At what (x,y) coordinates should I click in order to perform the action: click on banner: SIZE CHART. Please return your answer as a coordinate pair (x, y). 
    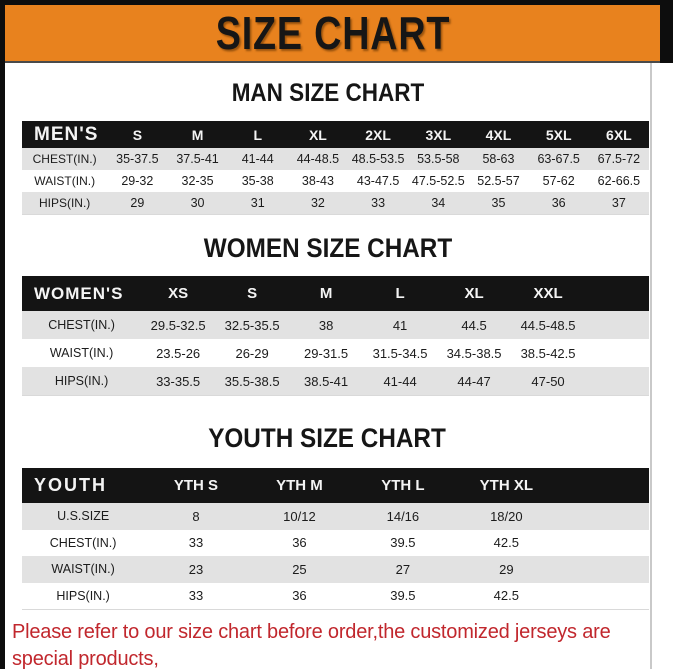
    Looking at the image, I should click on (332, 34).